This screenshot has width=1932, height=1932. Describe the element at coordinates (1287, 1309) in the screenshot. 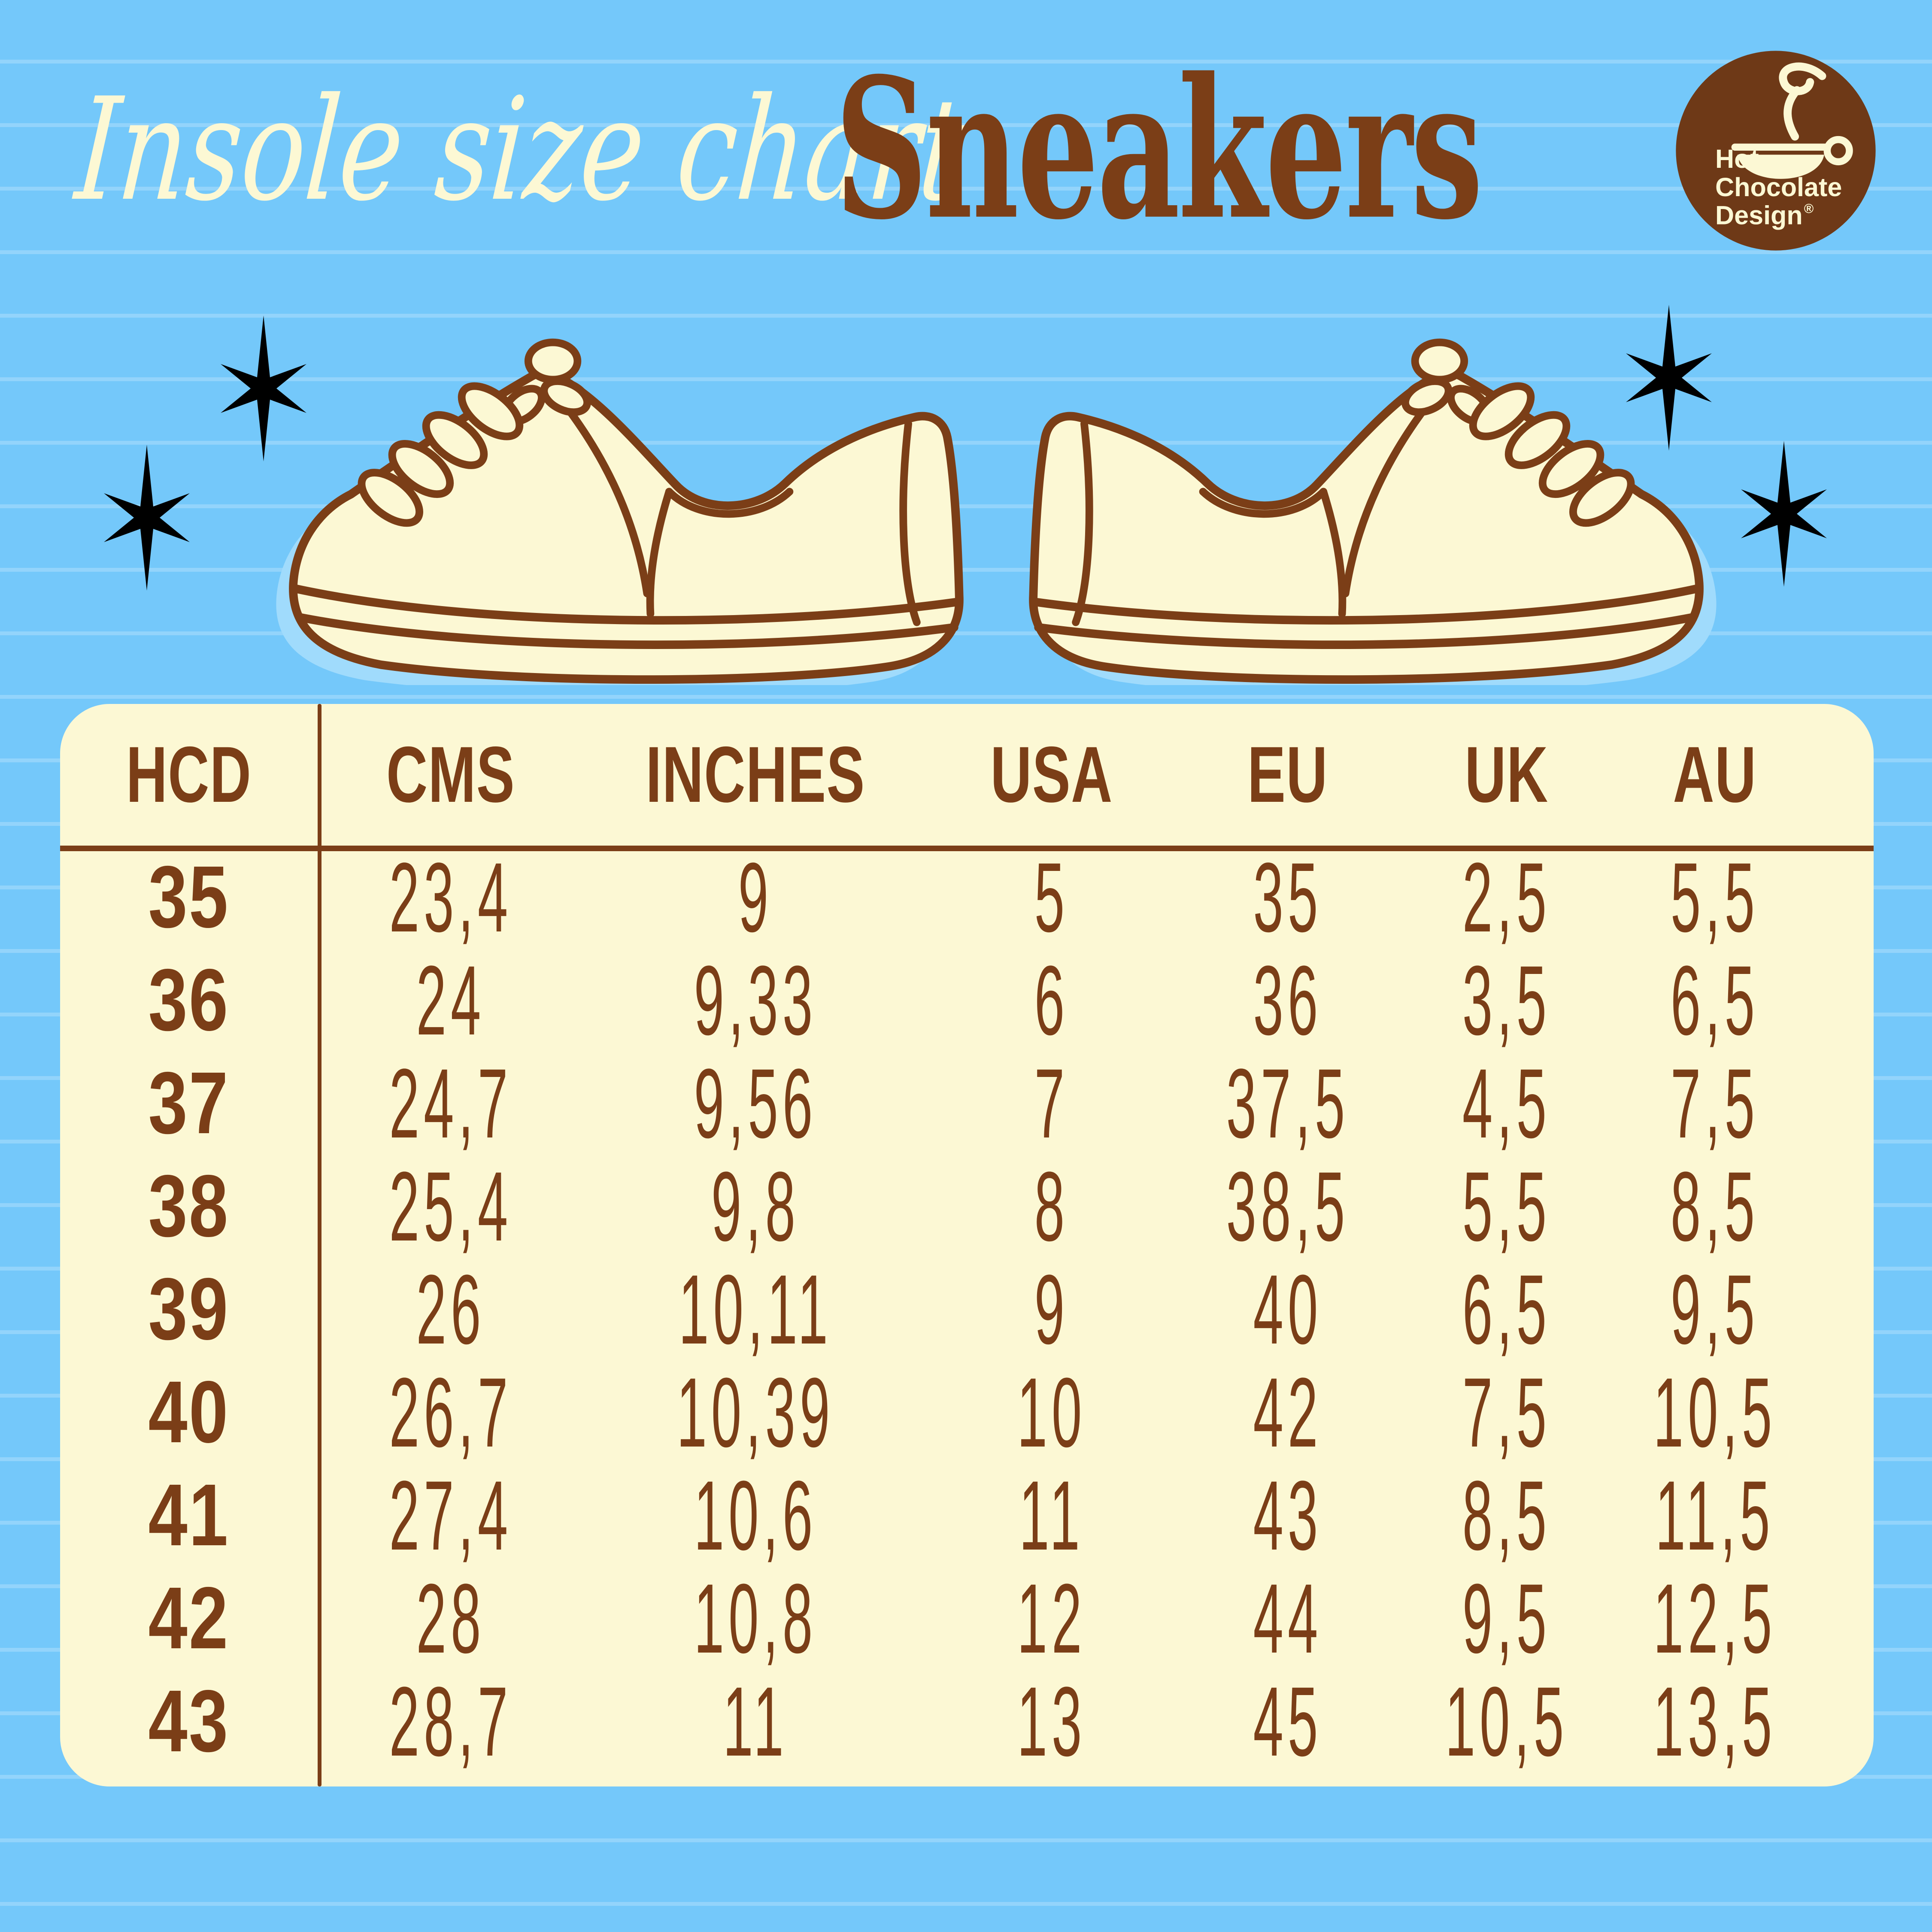

I see `cell-eu: 40` at that location.